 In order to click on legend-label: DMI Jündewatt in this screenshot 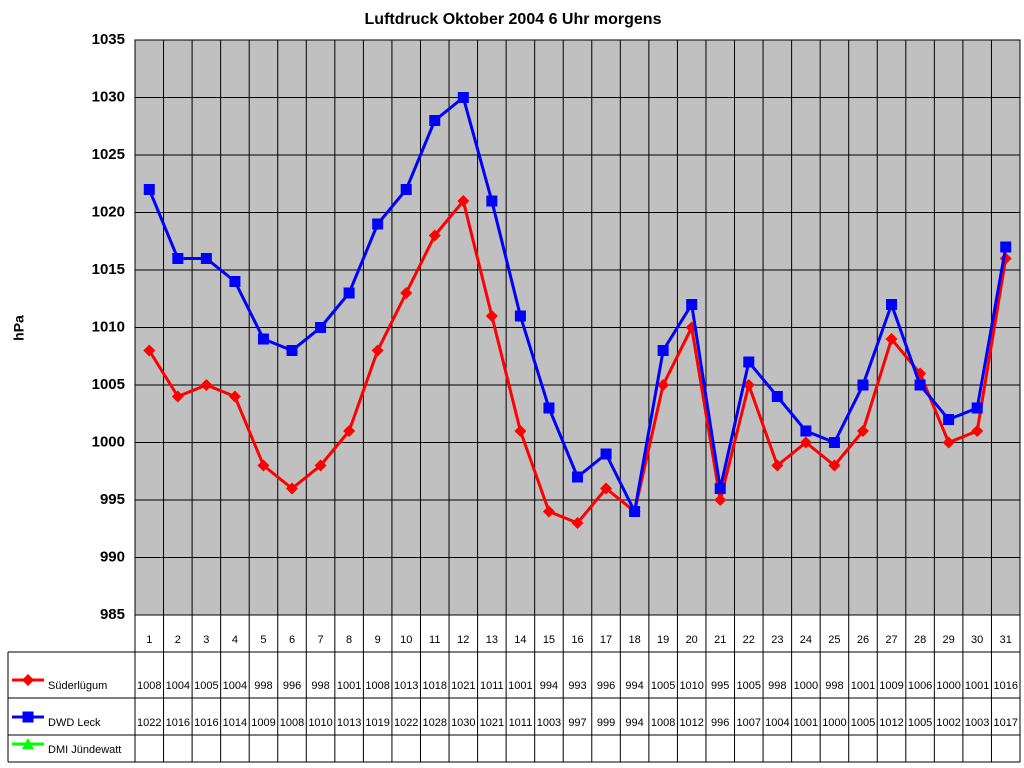, I will do `click(84, 750)`.